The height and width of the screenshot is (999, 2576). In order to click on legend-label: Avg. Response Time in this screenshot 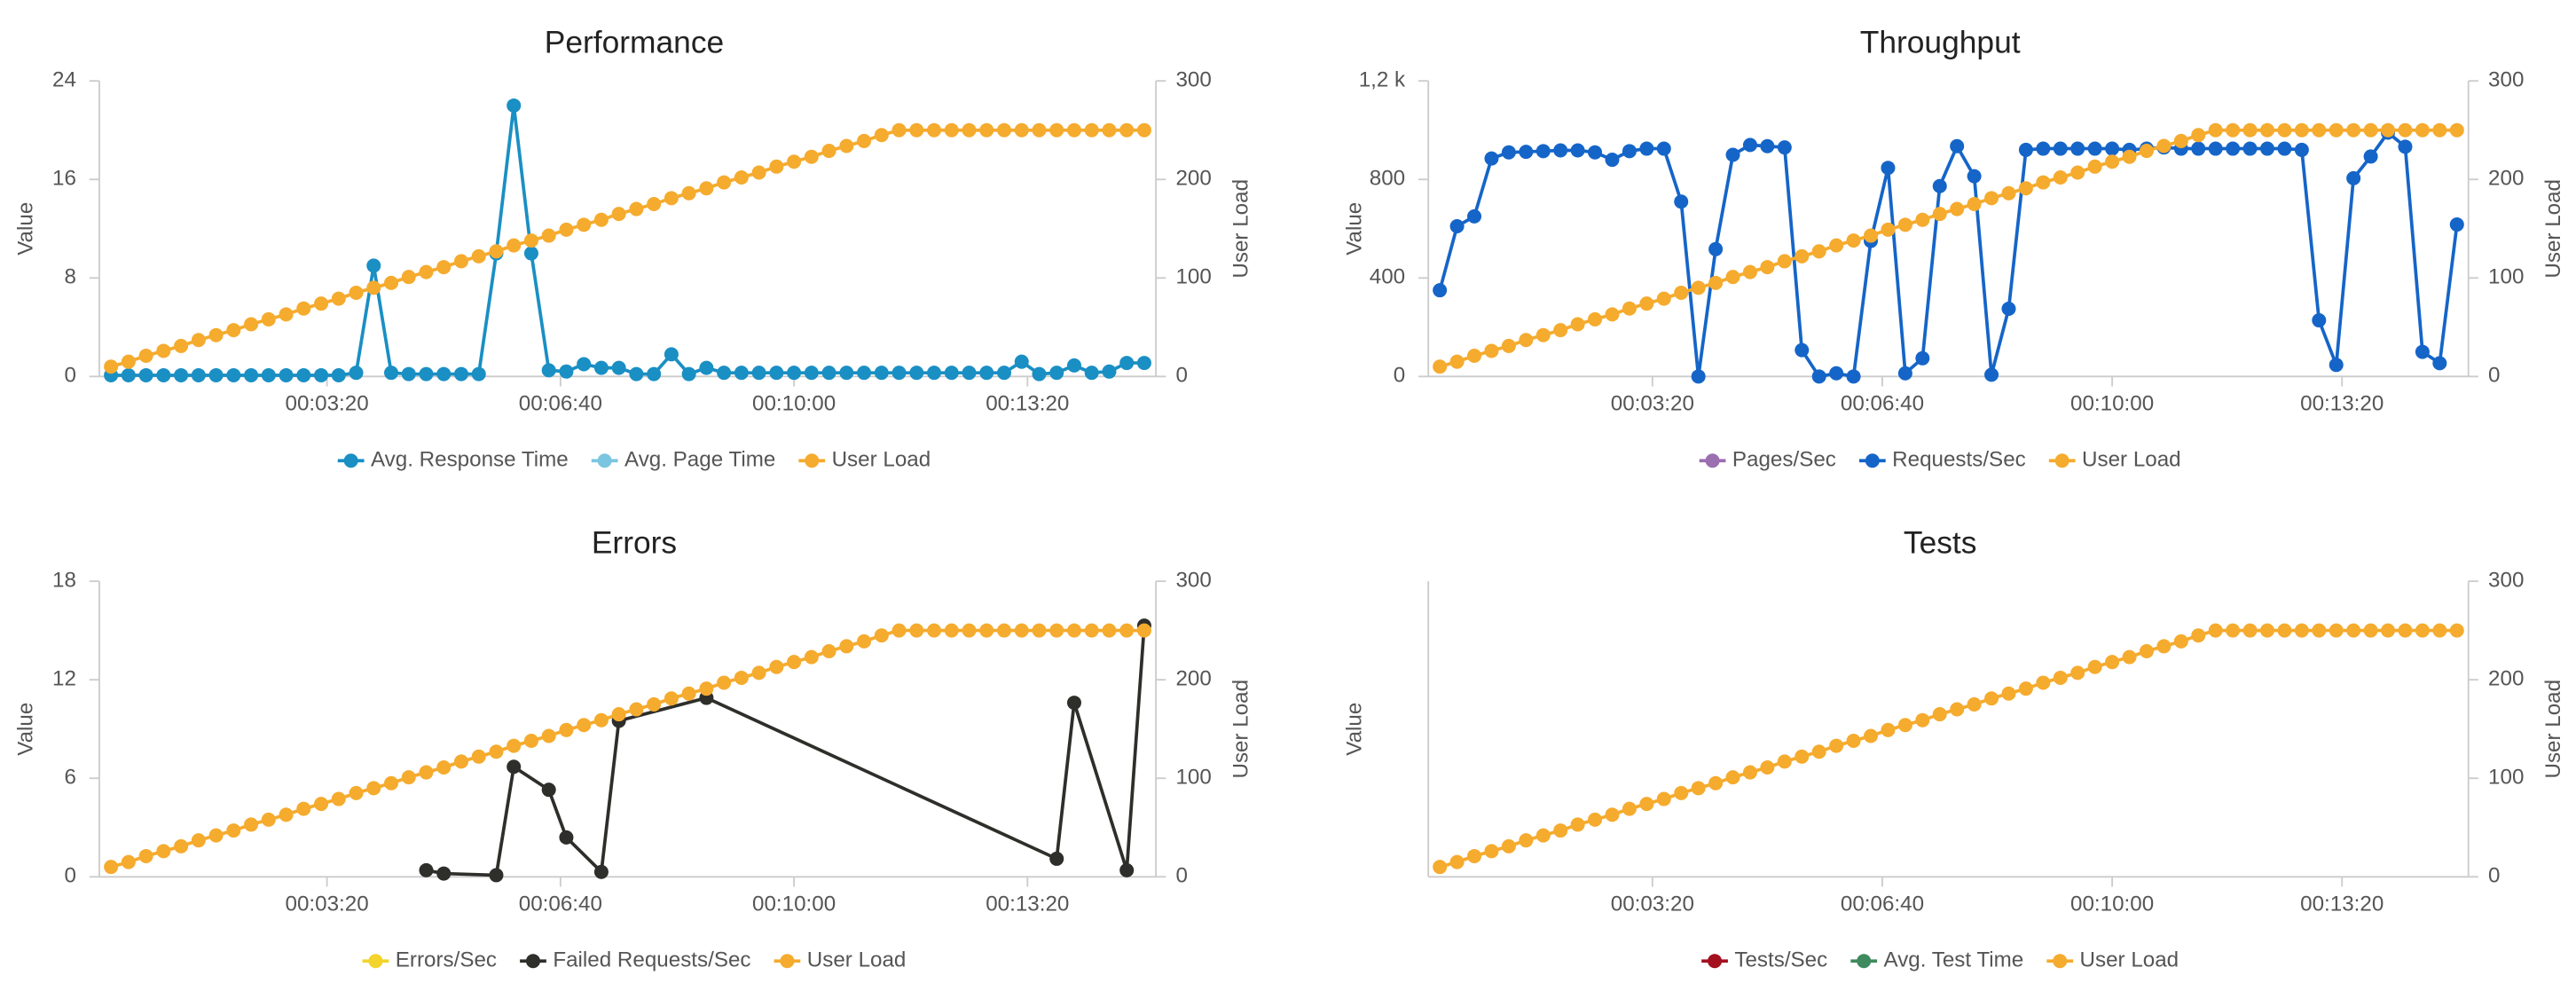, I will do `click(470, 460)`.